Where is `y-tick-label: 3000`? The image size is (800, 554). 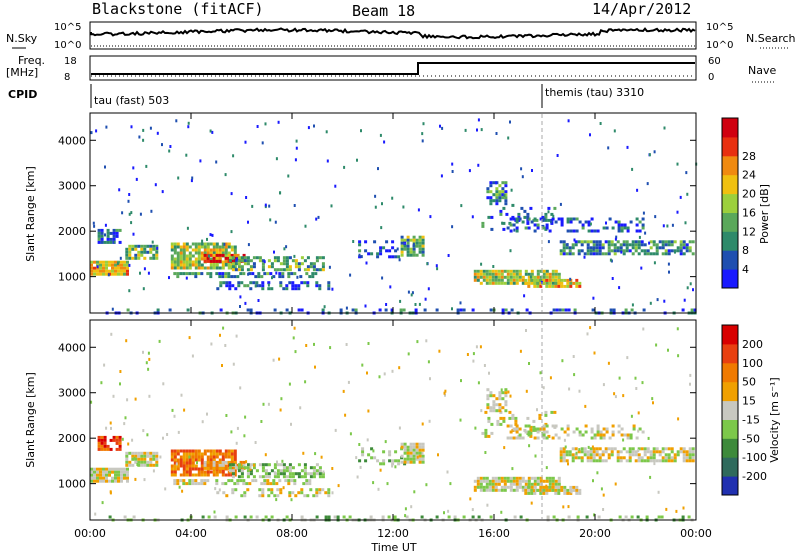
y-tick-label: 3000 is located at coordinates (72, 393).